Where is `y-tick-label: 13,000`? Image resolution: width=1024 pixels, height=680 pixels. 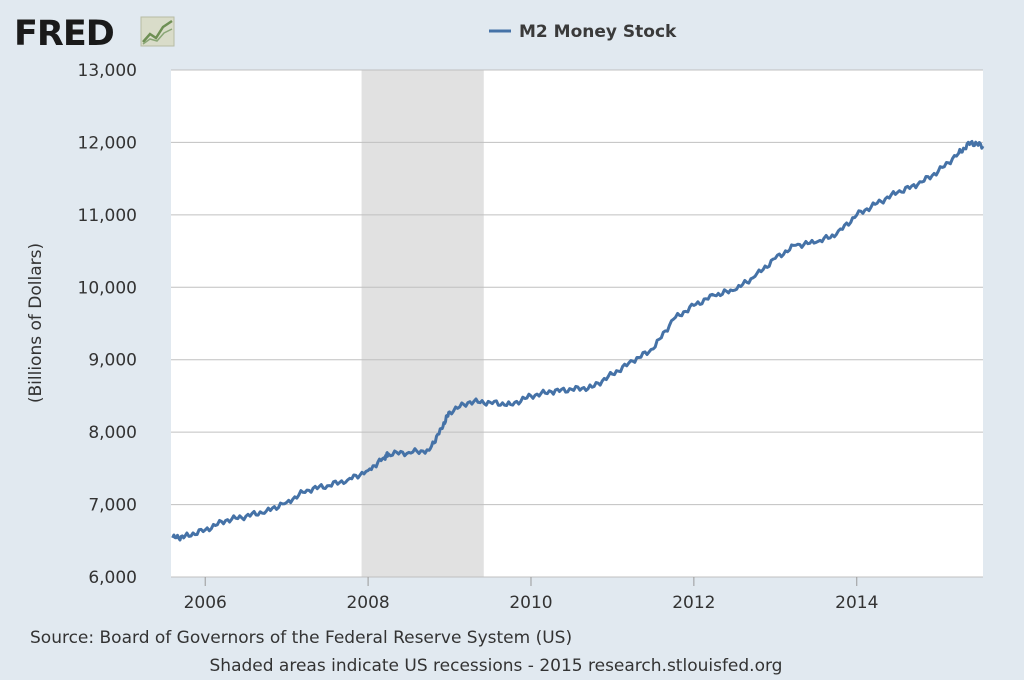 y-tick-label: 13,000 is located at coordinates (107, 71).